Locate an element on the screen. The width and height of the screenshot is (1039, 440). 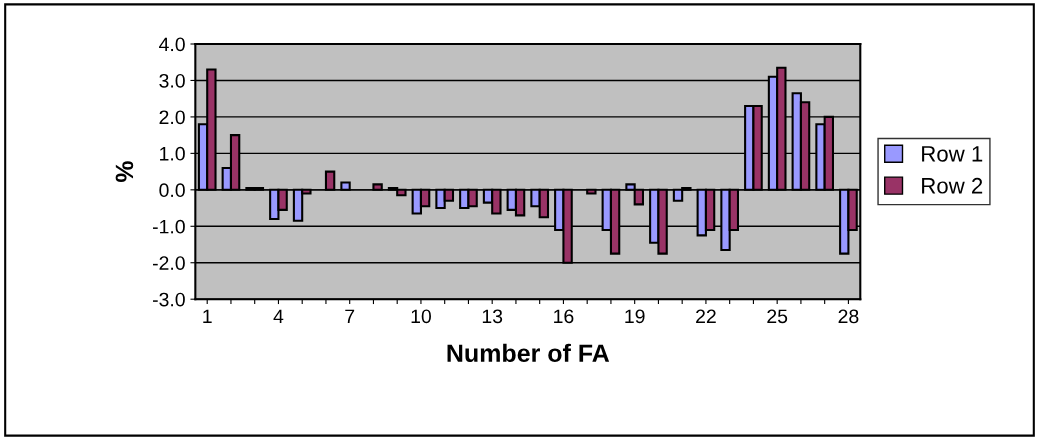
y-tick-label: 3.0 is located at coordinates (172, 80).